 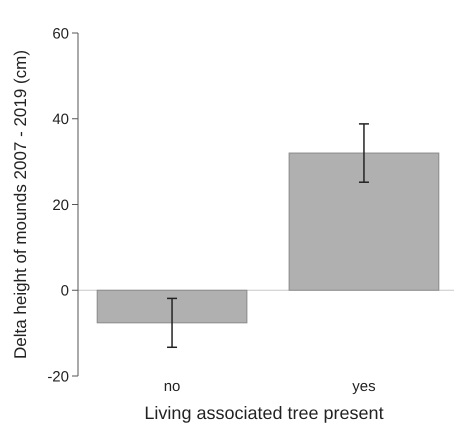 What do you see at coordinates (58, 377) in the screenshot?
I see `y-tick-label: -20` at bounding box center [58, 377].